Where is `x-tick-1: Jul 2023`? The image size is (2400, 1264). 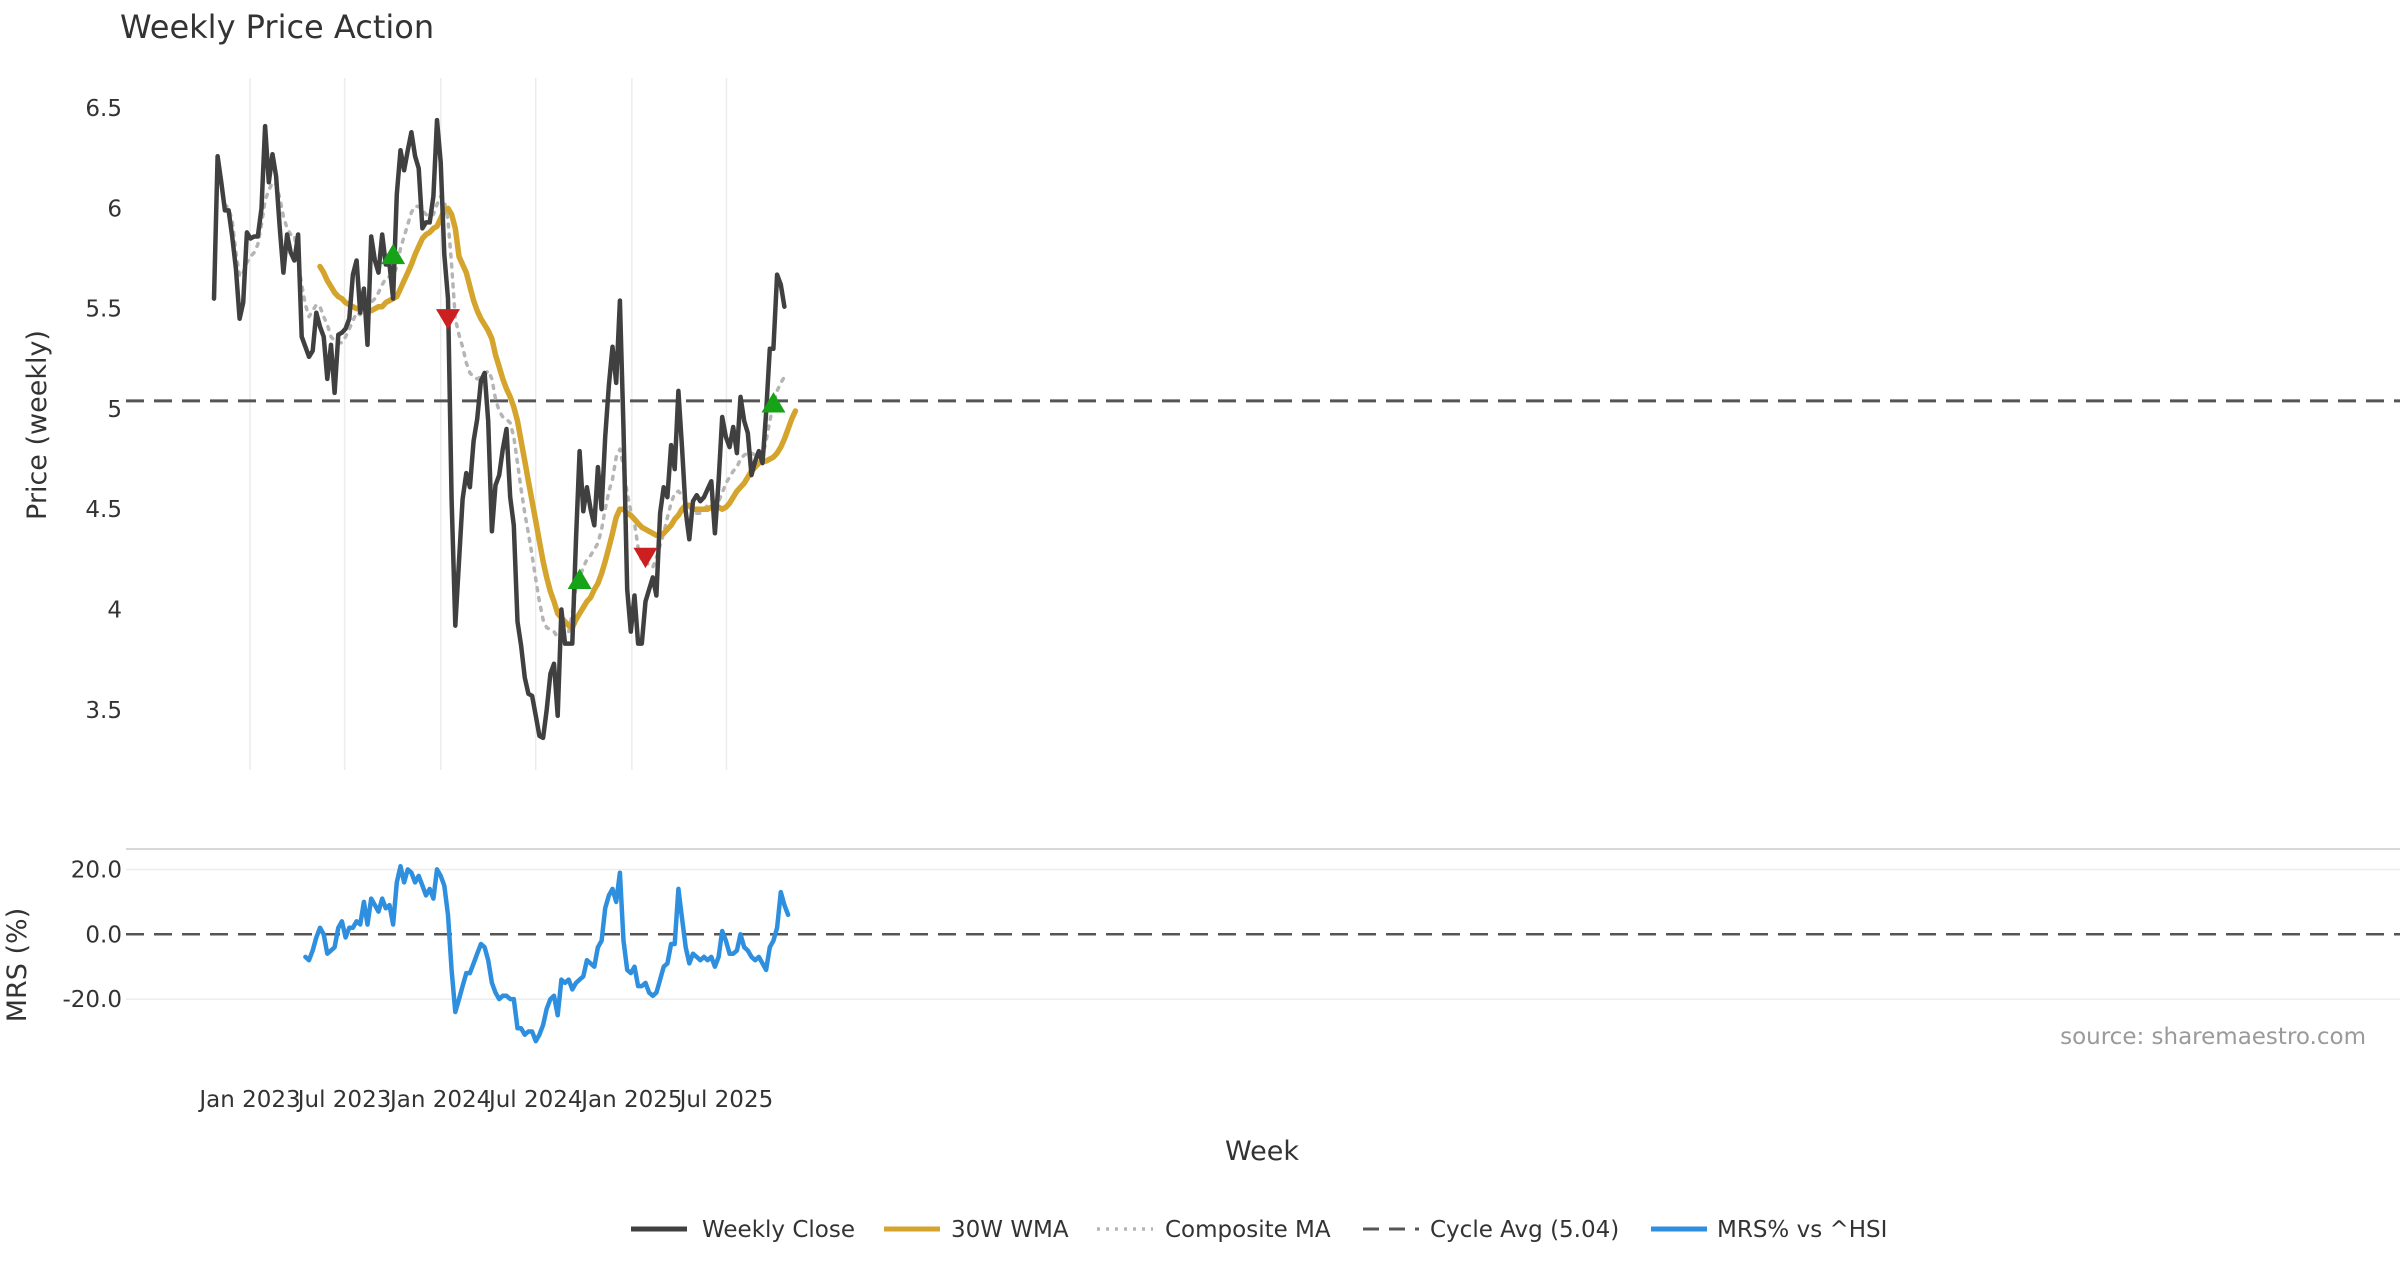 x-tick-1: Jul 2023 is located at coordinates (344, 1100).